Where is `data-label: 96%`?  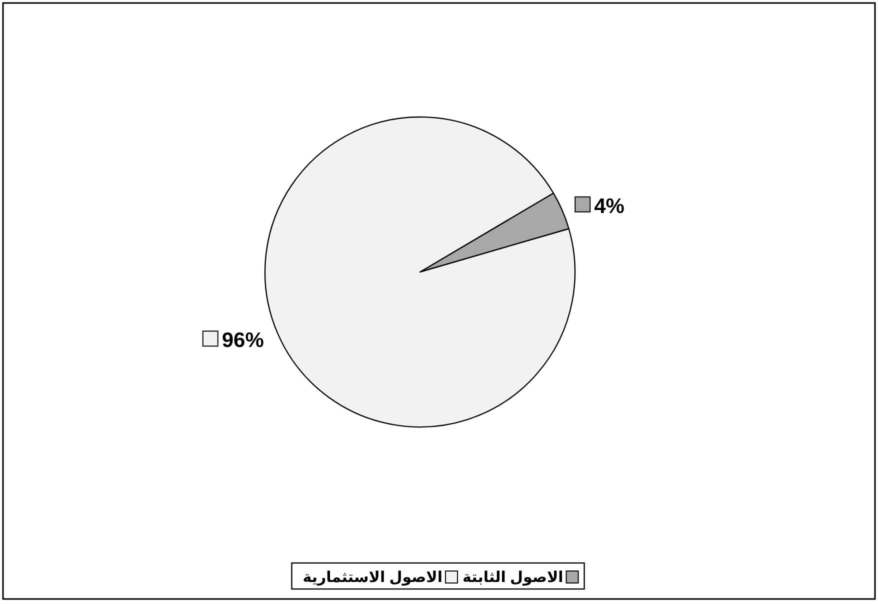 data-label: 96% is located at coordinates (243, 340).